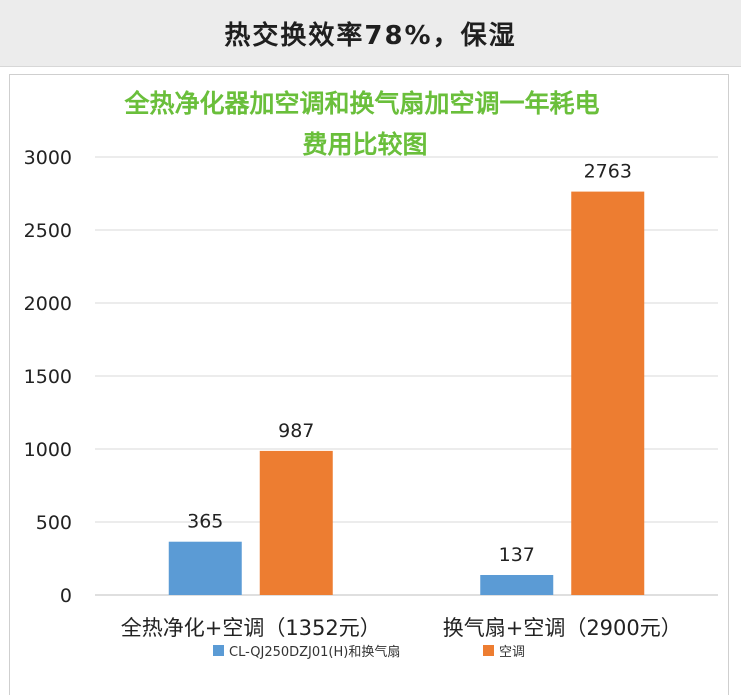  Describe the element at coordinates (48, 158) in the screenshot. I see `y-tick-label: 3000` at that location.